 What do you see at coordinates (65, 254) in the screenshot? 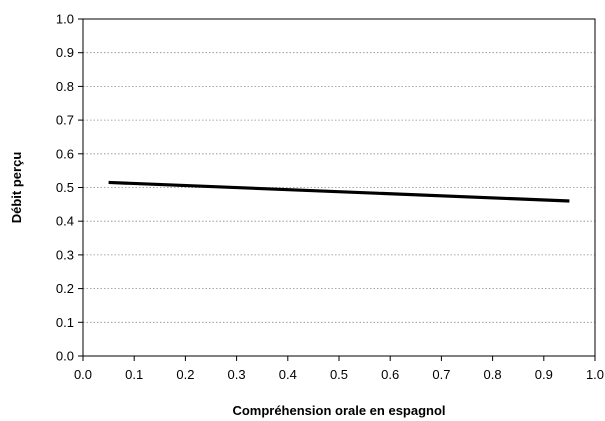
I see `y-tick-label: 0.3` at bounding box center [65, 254].